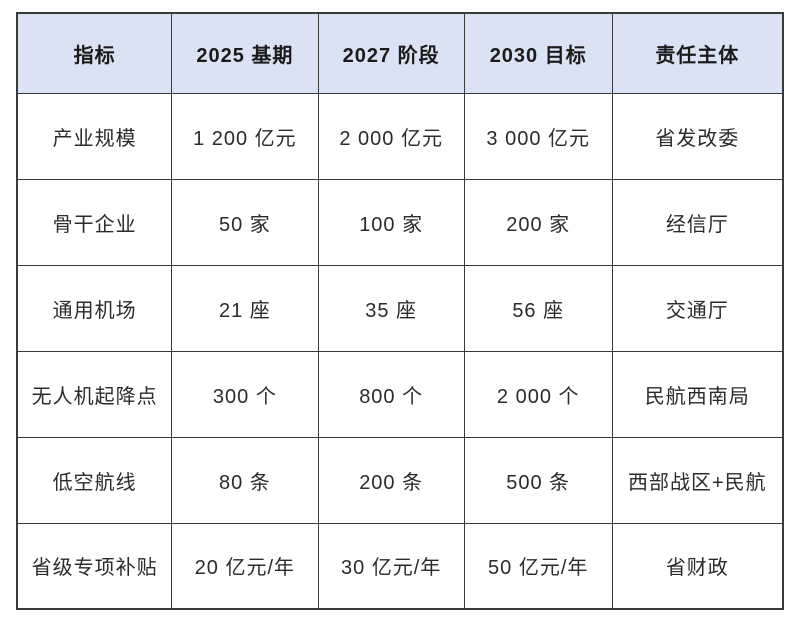 This screenshot has height=631, width=800. I want to click on cell-2027-value: 800 个, so click(391, 394).